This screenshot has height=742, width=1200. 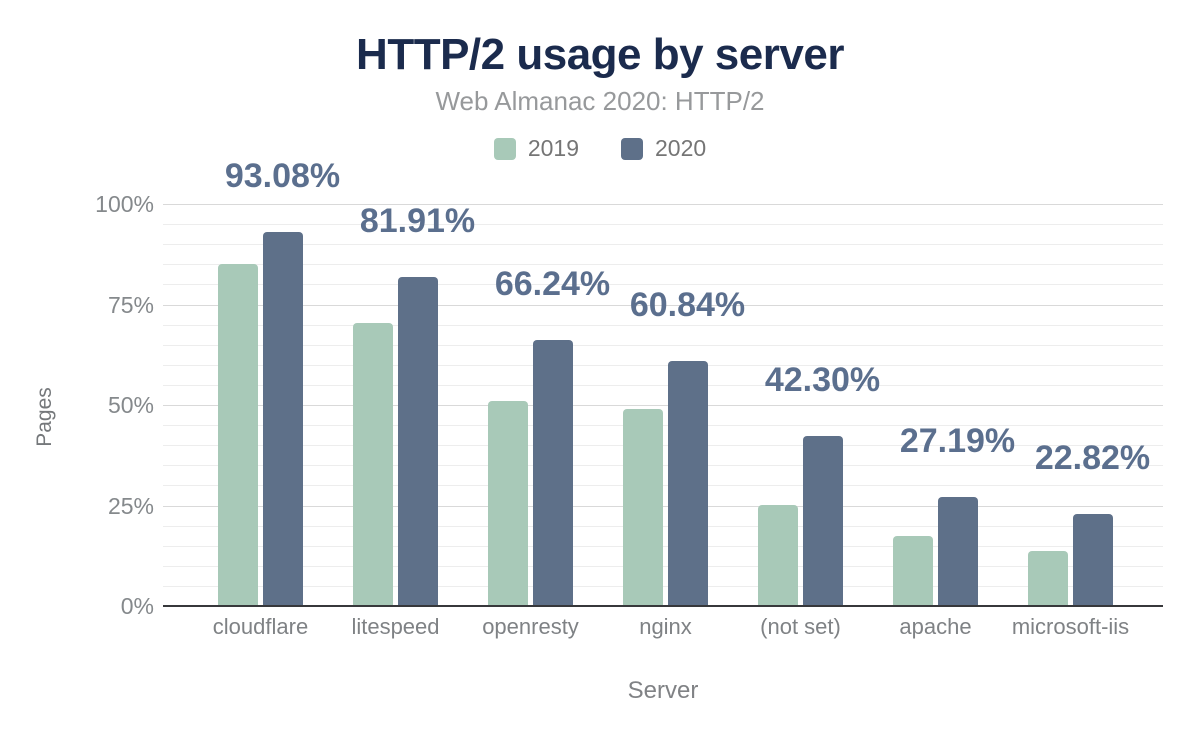 I want to click on bar-2019-nginx, so click(x=643, y=507).